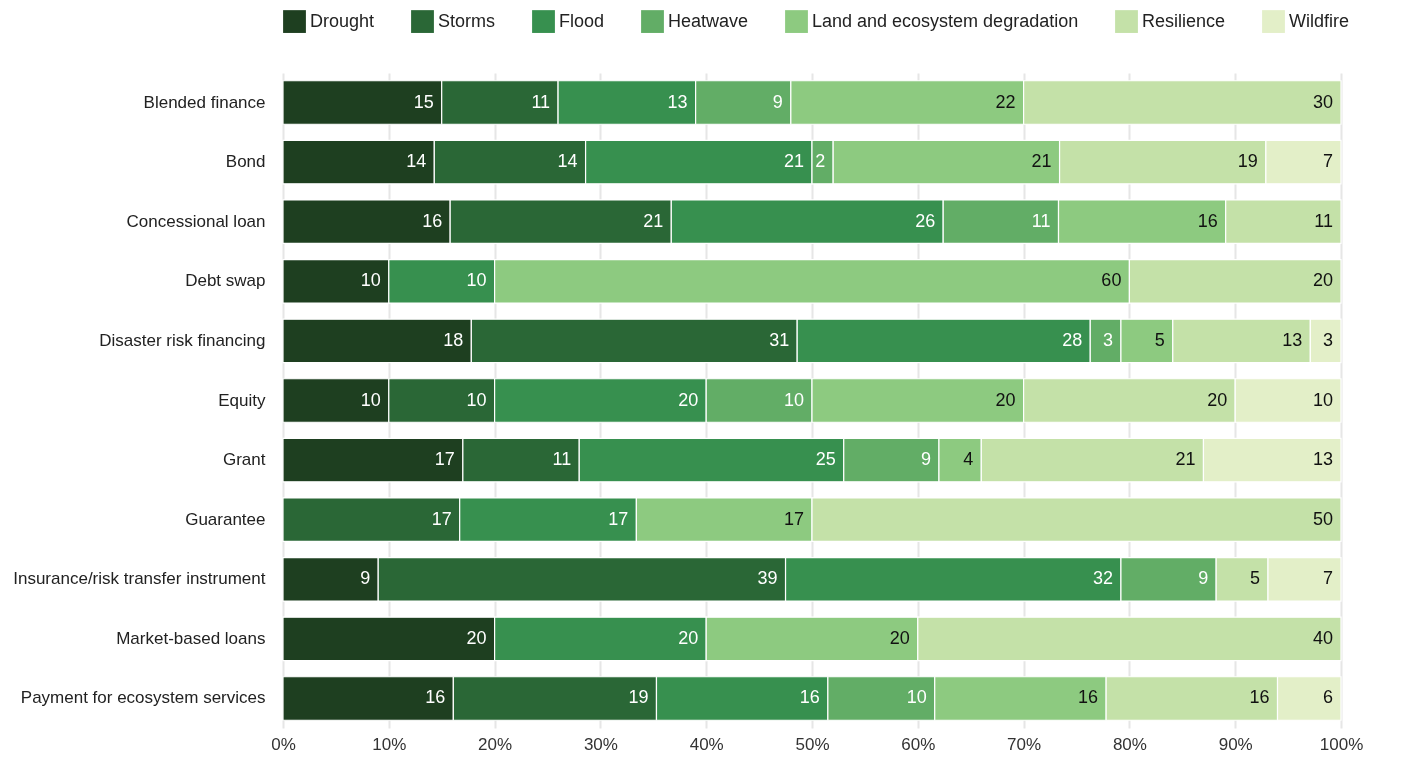  Describe the element at coordinates (812, 744) in the screenshot. I see `x-tick-label: 50%` at that location.